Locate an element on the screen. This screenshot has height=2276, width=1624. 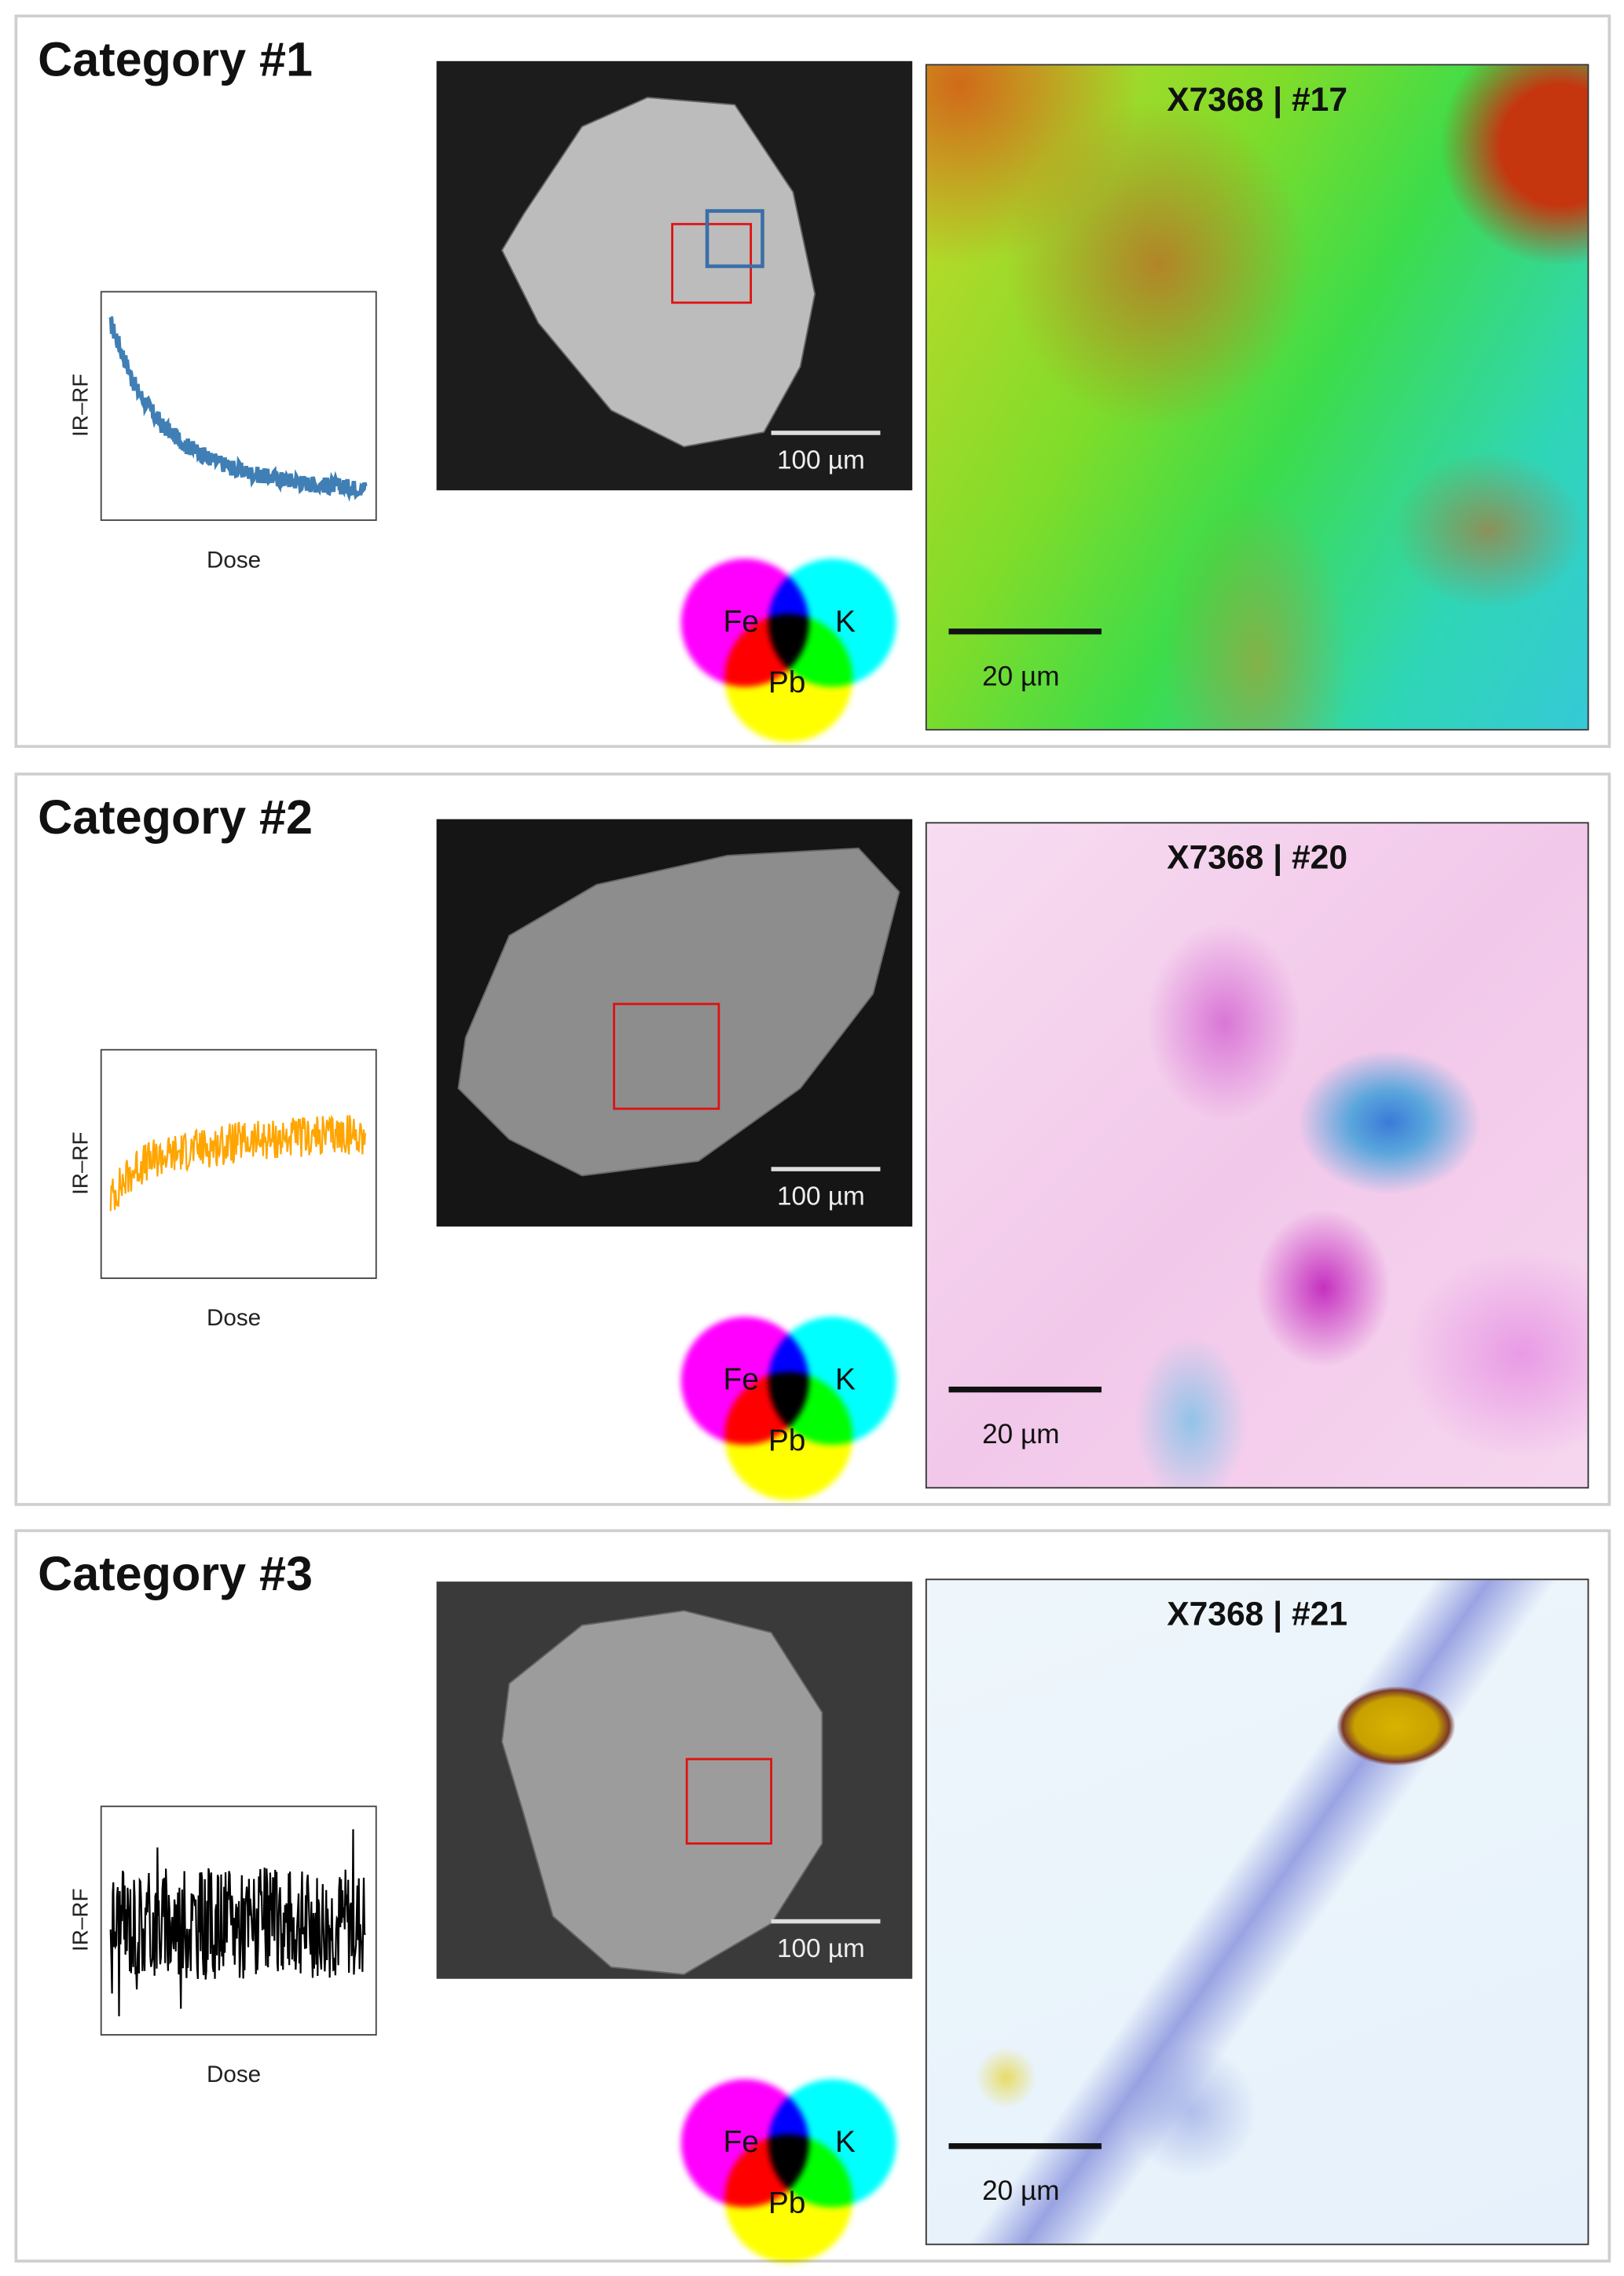
blue-roi-box is located at coordinates (735, 239).